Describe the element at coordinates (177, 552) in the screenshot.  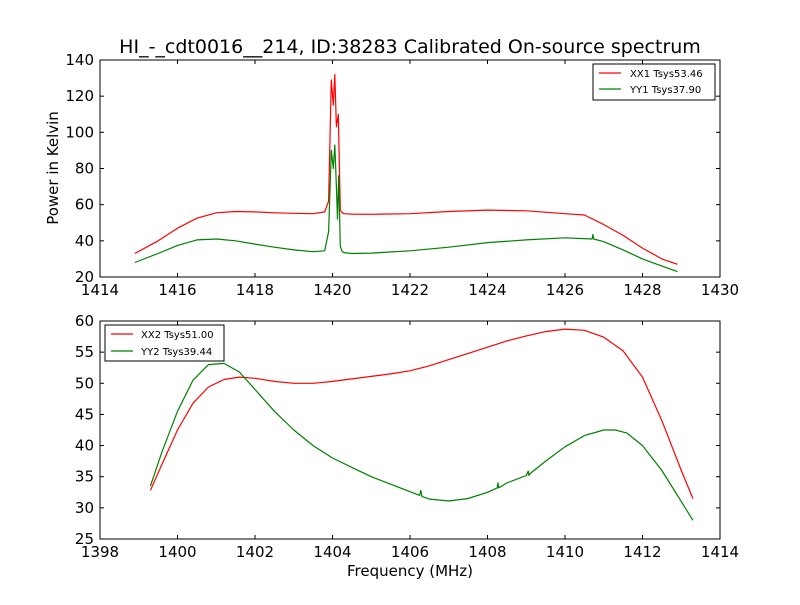
I see `bottom-xtick-label-1: 1400` at that location.